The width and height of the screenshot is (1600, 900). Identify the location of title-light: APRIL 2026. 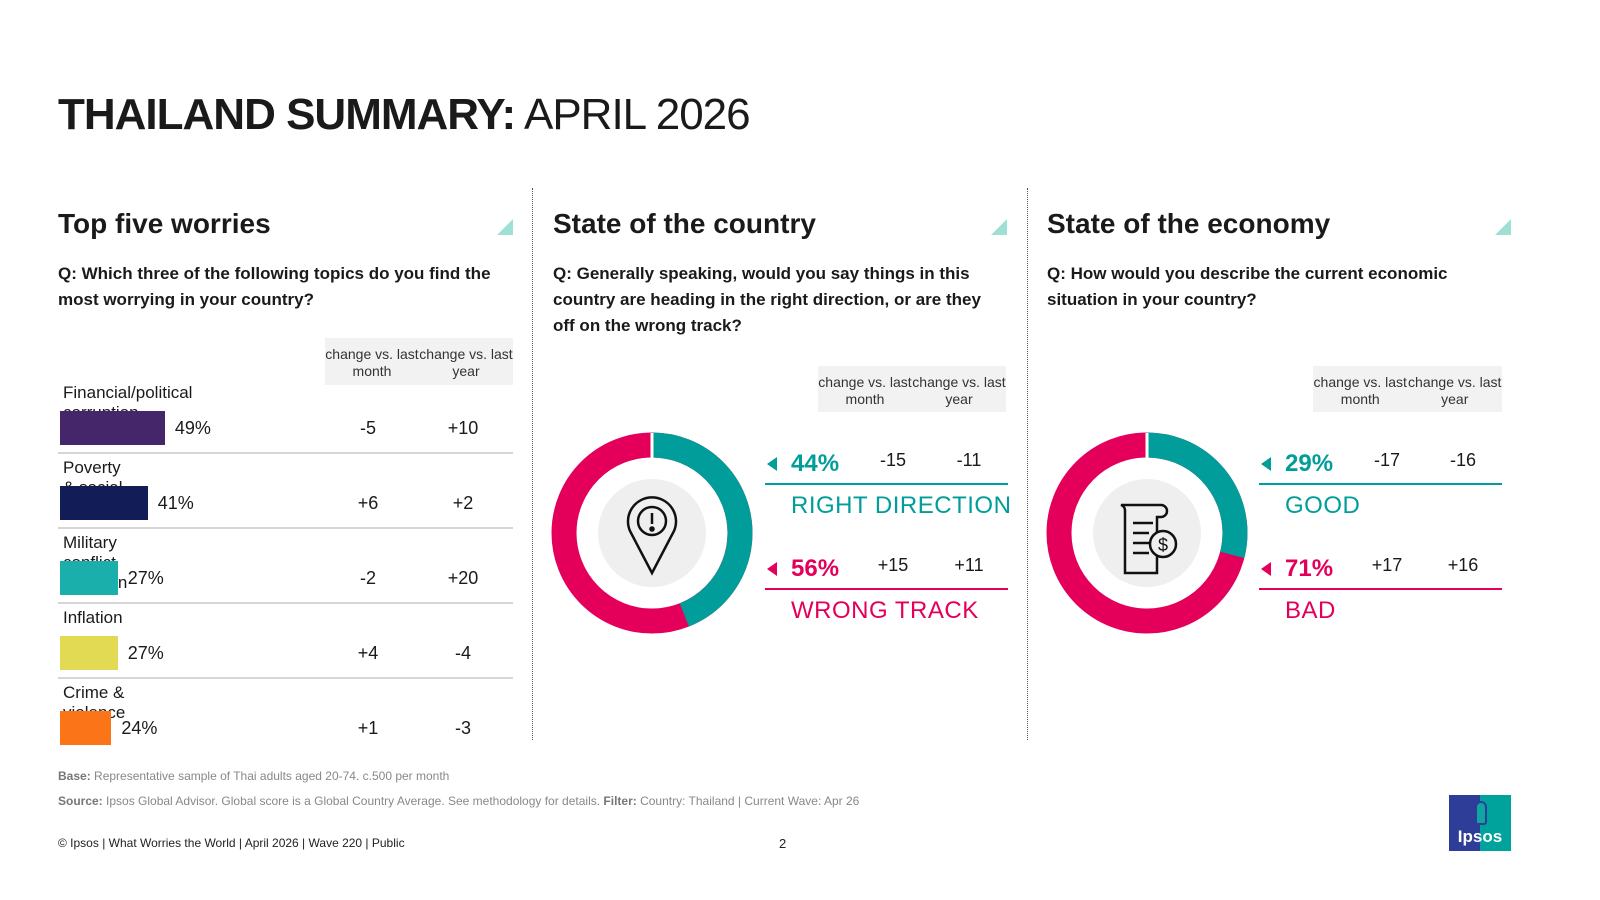
(633, 114).